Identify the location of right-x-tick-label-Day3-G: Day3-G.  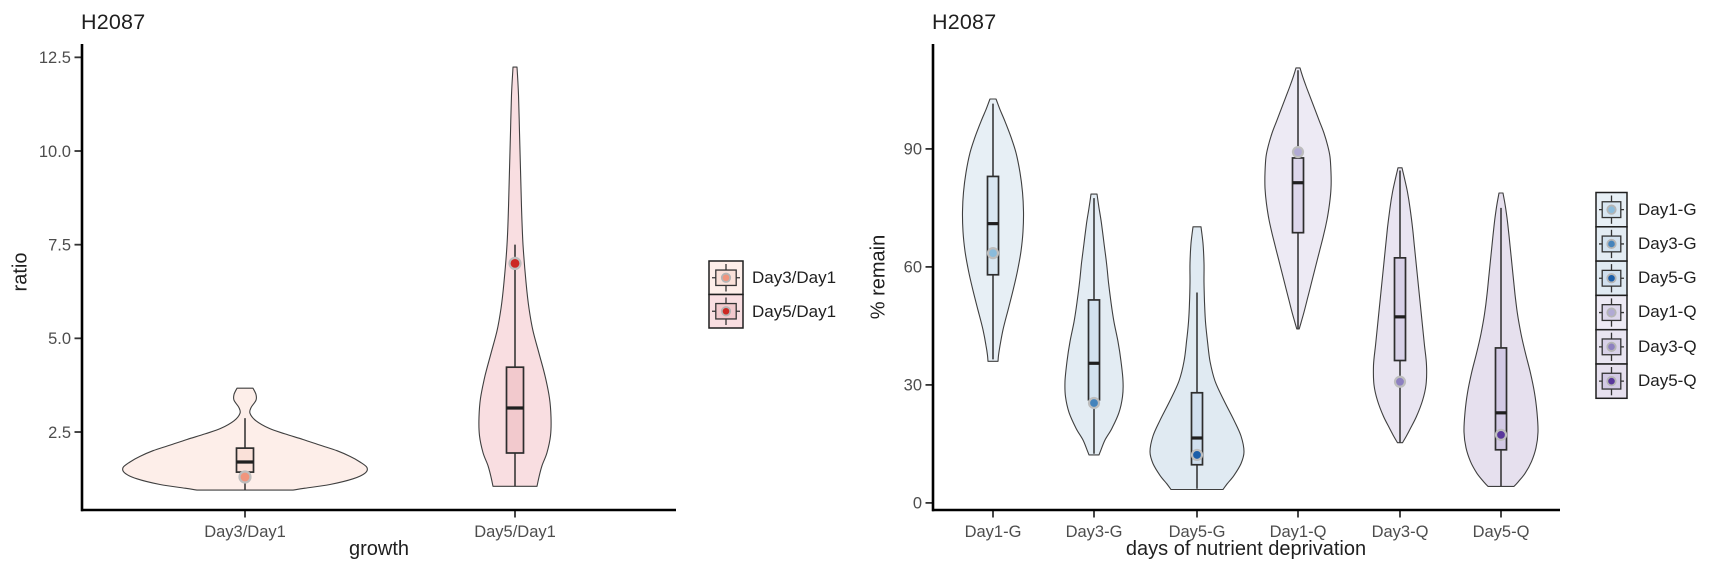
(1094, 532).